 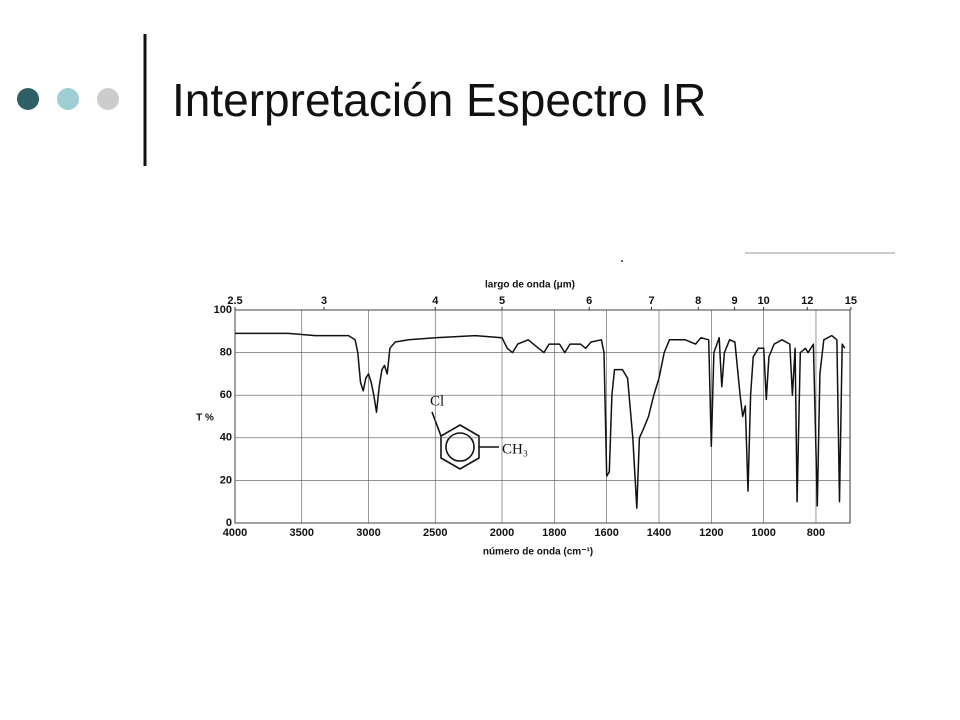 What do you see at coordinates (530, 285) in the screenshot?
I see `x2-axis-label: largo de onda (μm)` at bounding box center [530, 285].